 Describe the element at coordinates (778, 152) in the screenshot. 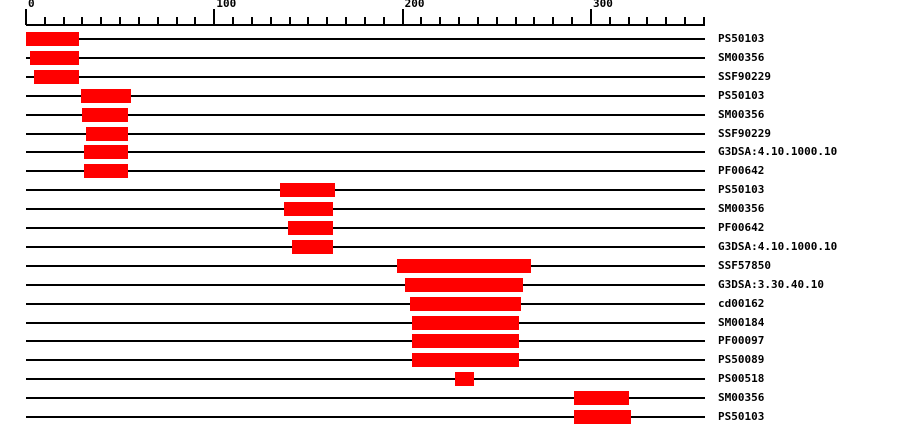

I see `domain-label: G3DSA:4.10.1000.10` at that location.